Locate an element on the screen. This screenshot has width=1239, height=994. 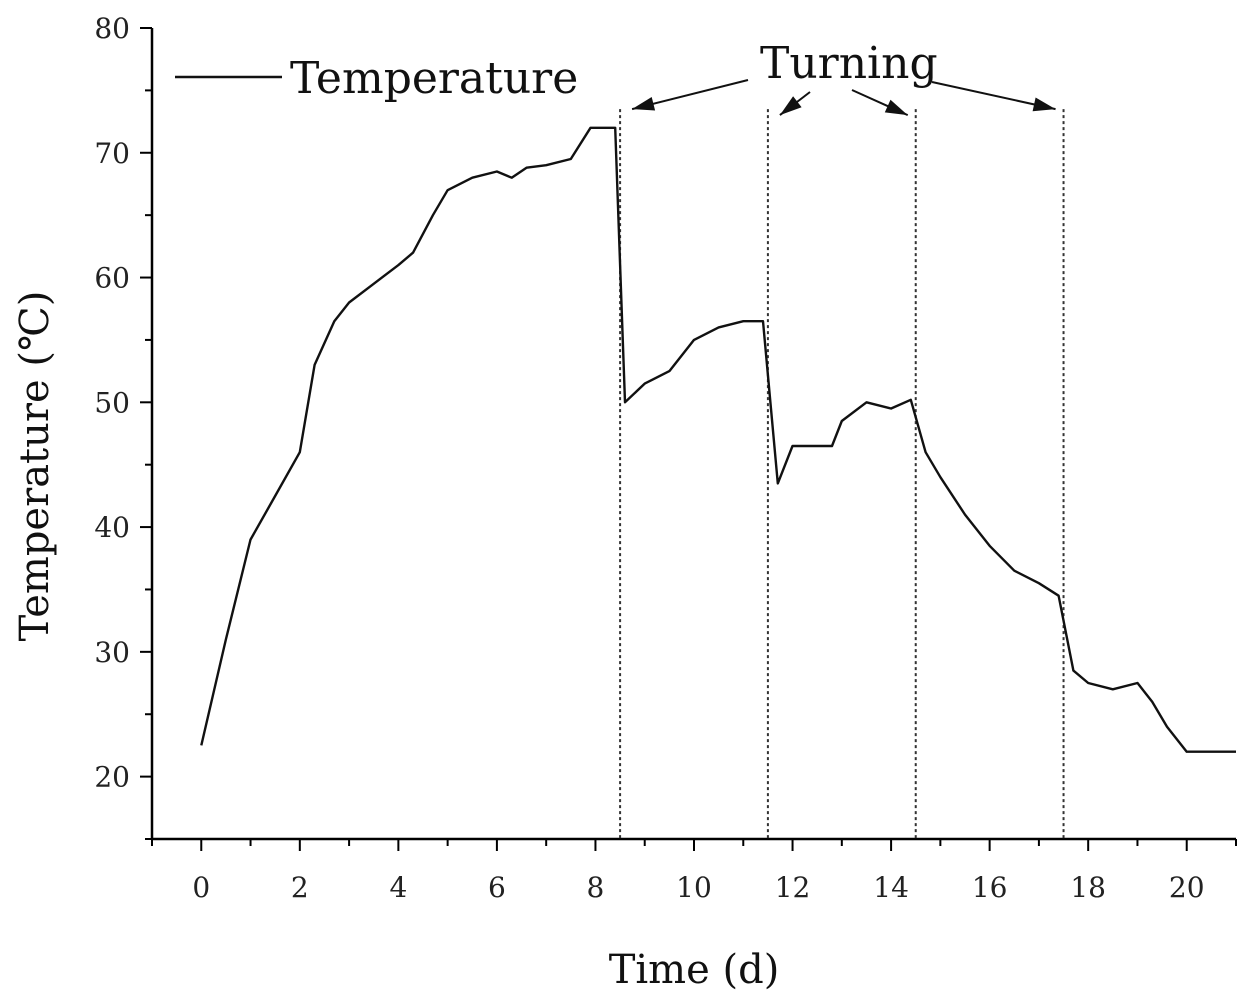
x-tick-label: 2 is located at coordinates (300, 887).